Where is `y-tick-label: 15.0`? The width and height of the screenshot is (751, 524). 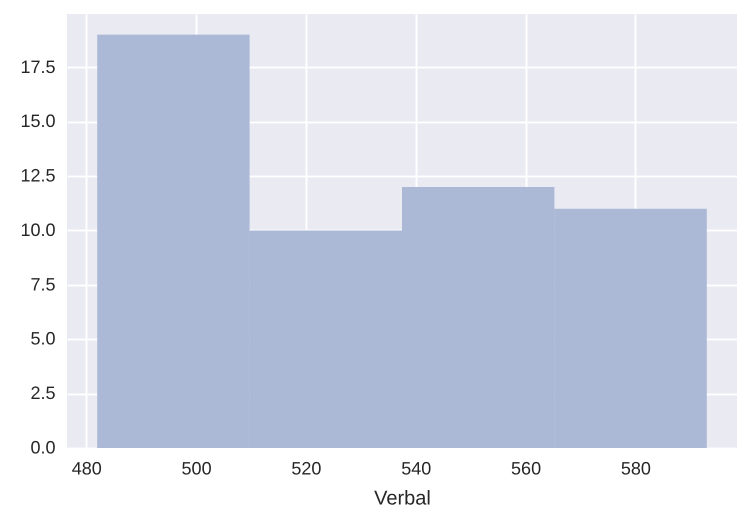 y-tick-label: 15.0 is located at coordinates (38, 121).